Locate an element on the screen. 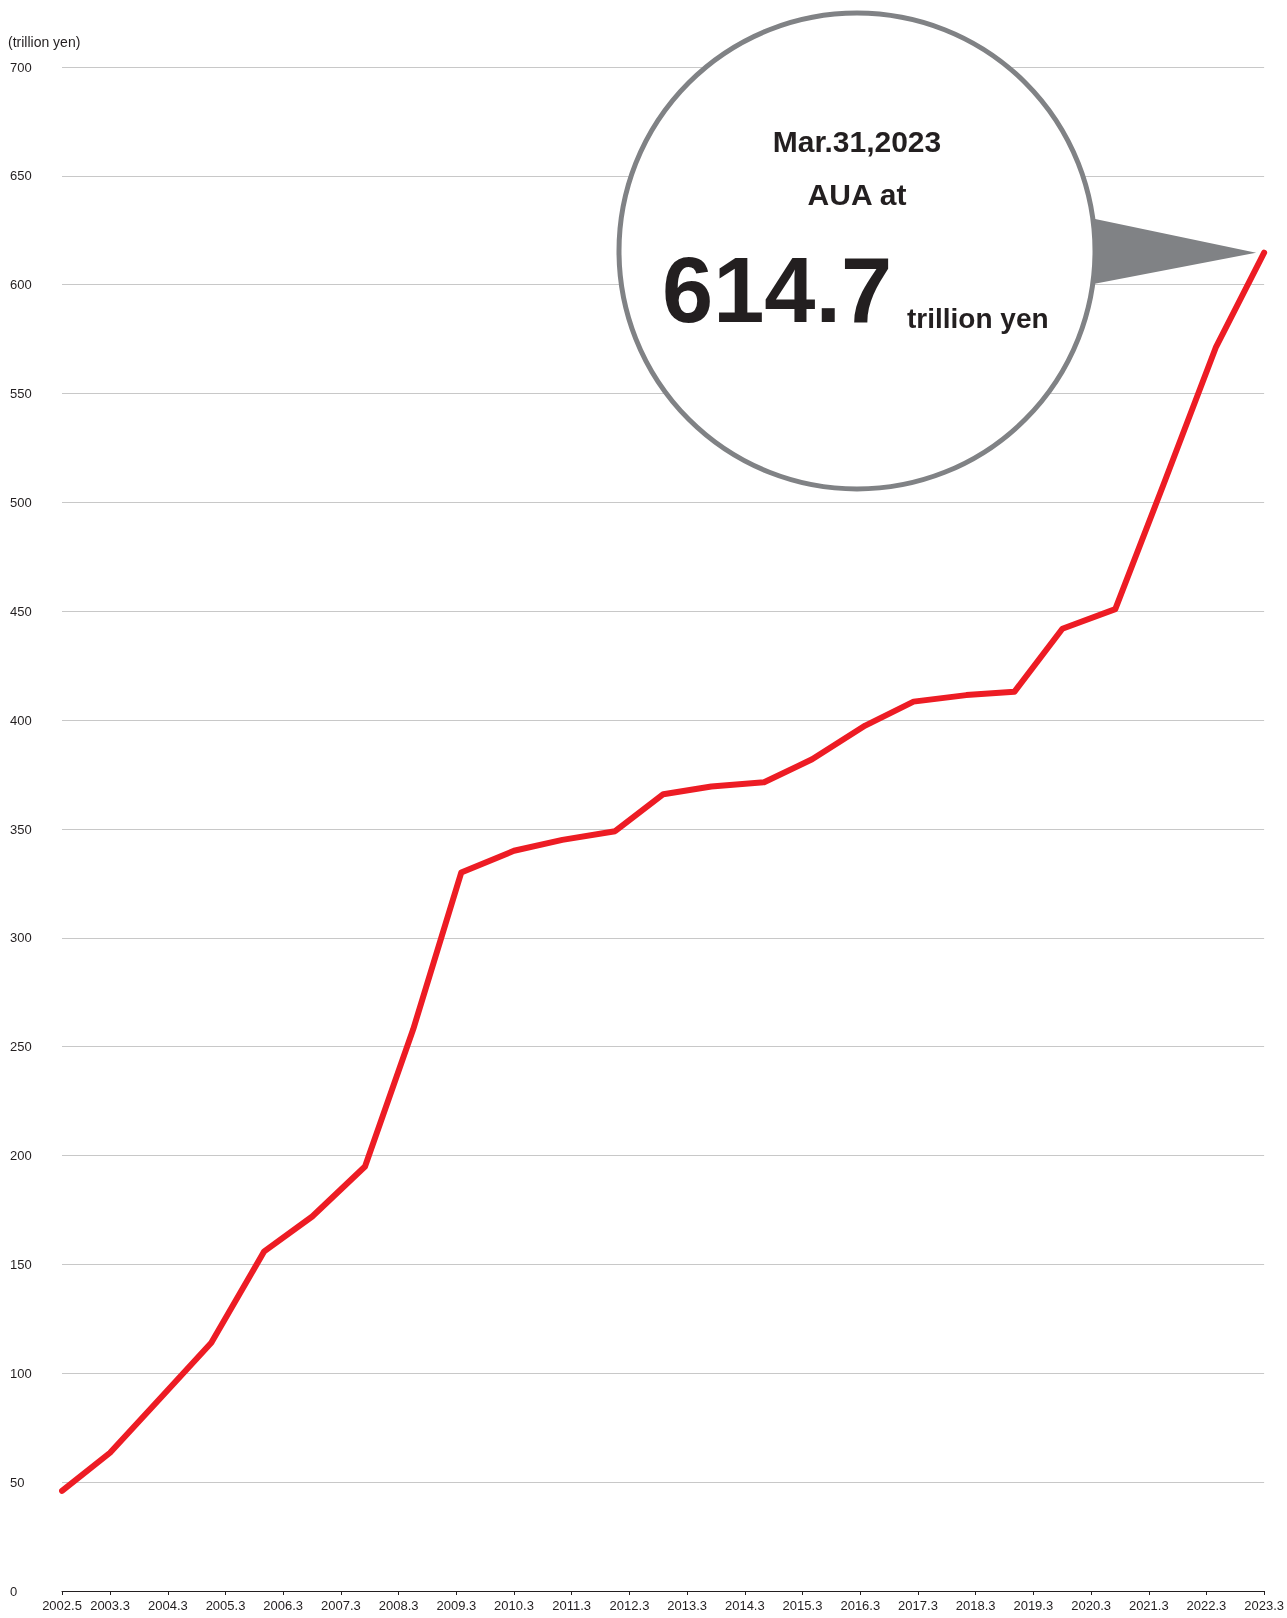 The width and height of the screenshot is (1287, 1618). y-tick-label: 400 is located at coordinates (21, 720).